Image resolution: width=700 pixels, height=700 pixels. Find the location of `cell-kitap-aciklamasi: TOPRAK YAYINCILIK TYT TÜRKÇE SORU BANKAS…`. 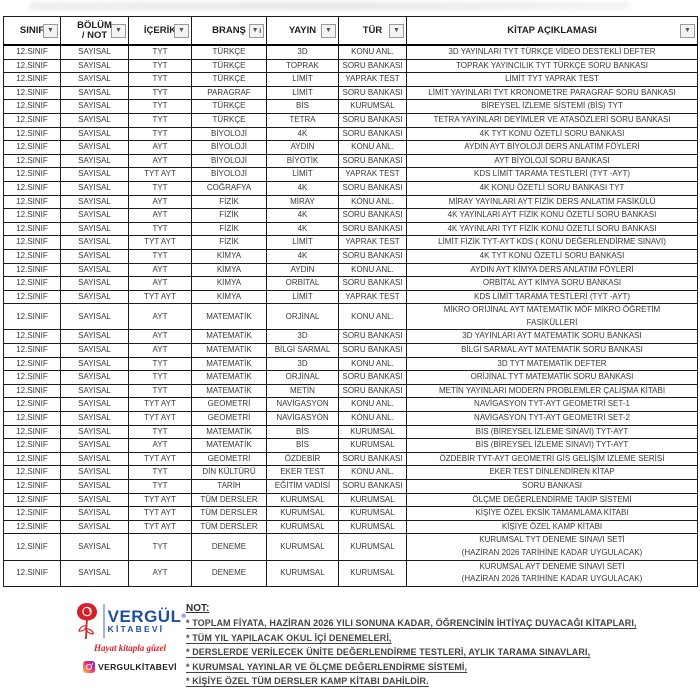

cell-kitap-aciklamasi: TOPRAK YAYINCILIK TYT TÜRKÇE SORU BANKAS… is located at coordinates (552, 66).